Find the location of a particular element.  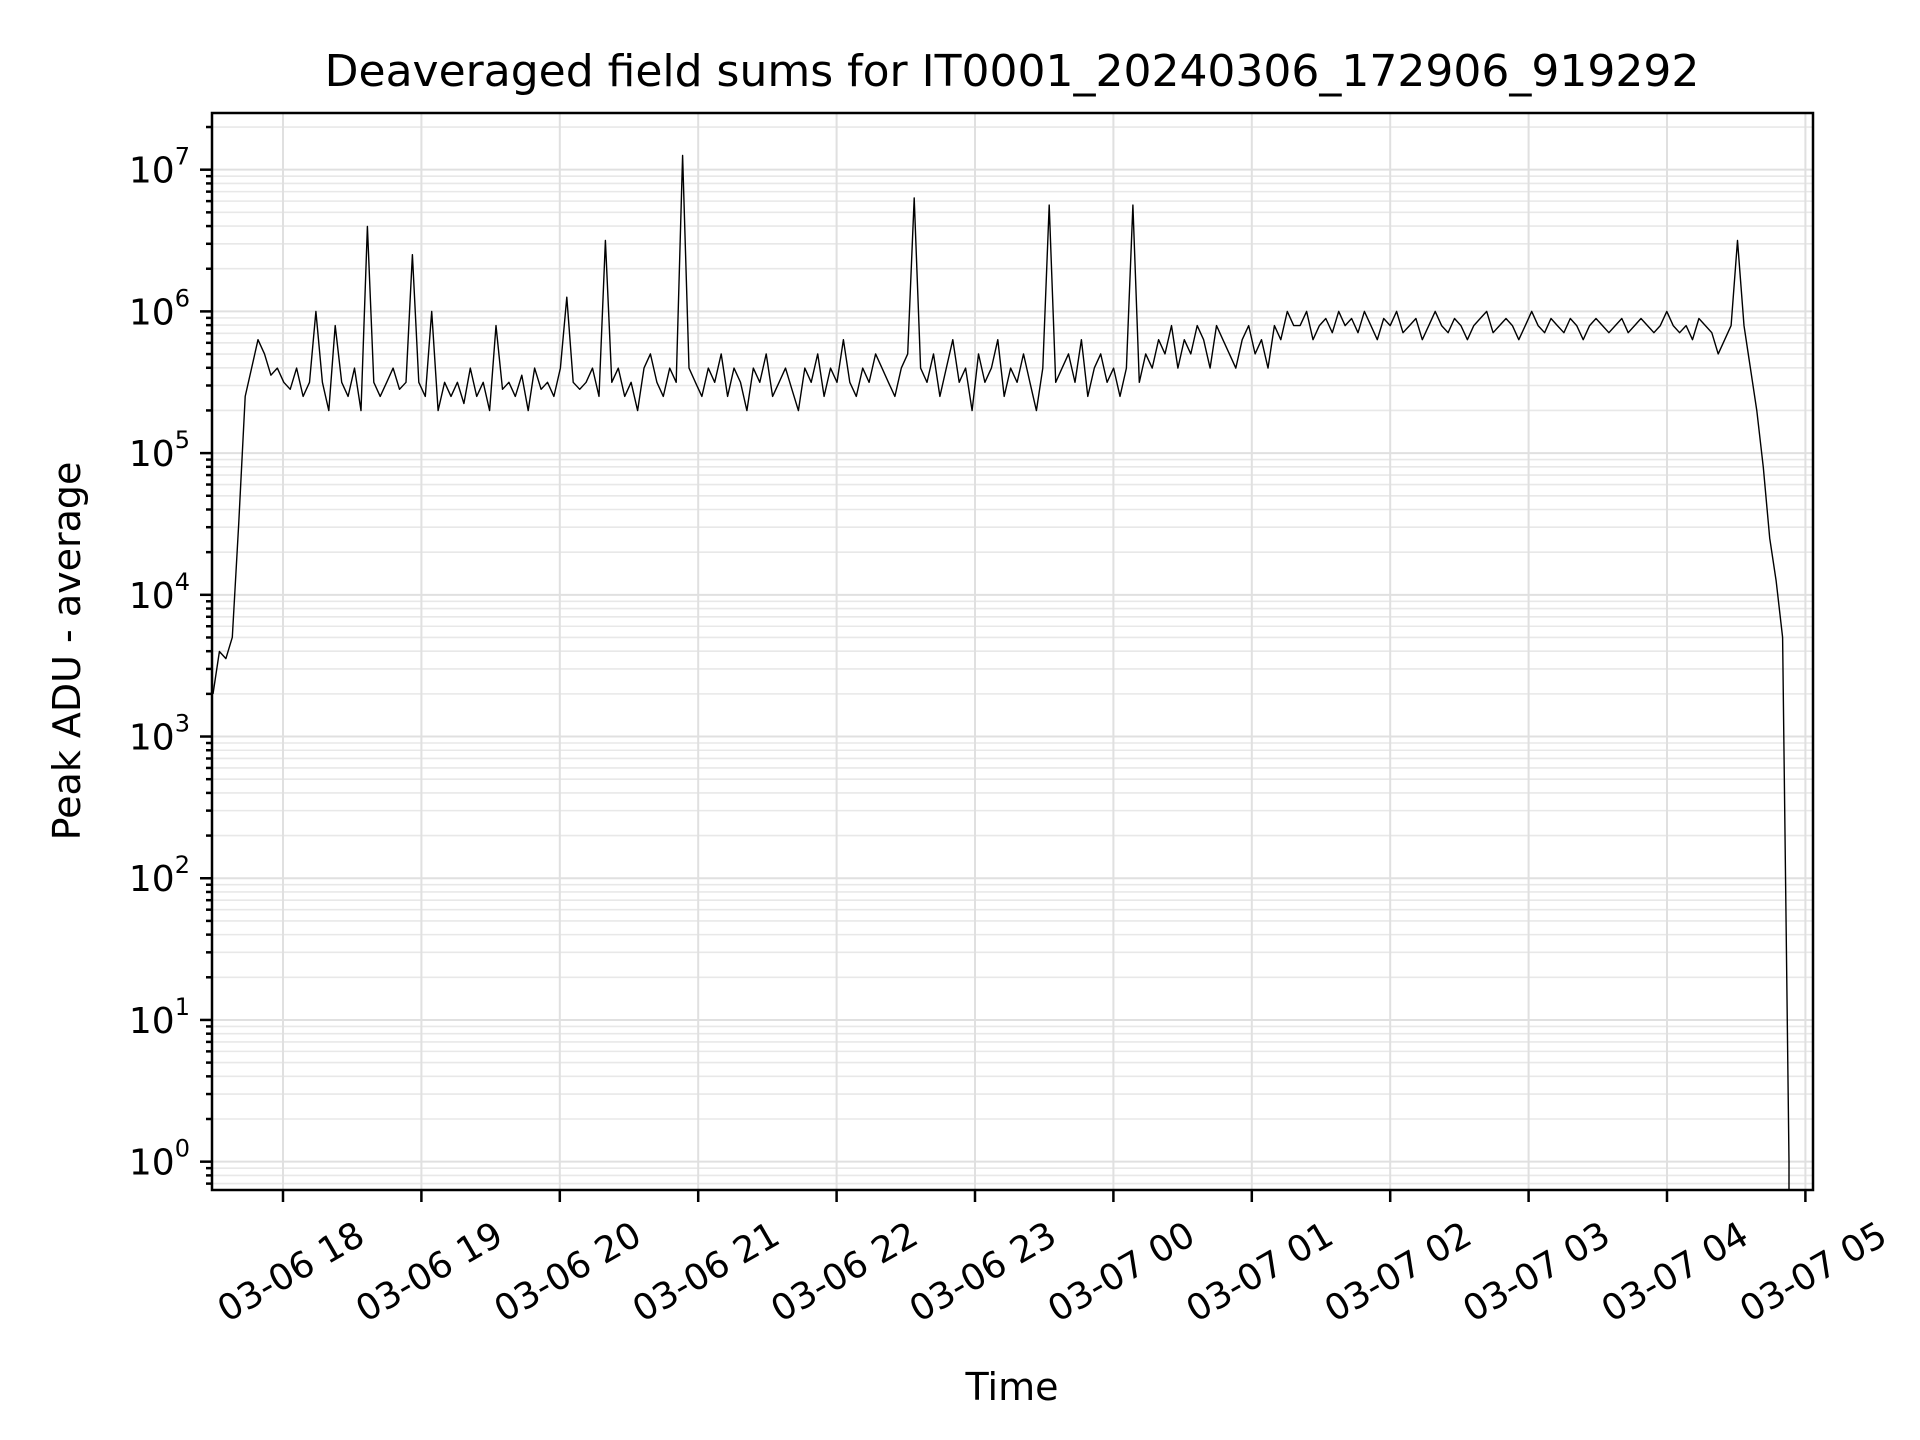

y-tick-label: 10⁷ is located at coordinates (159, 167).